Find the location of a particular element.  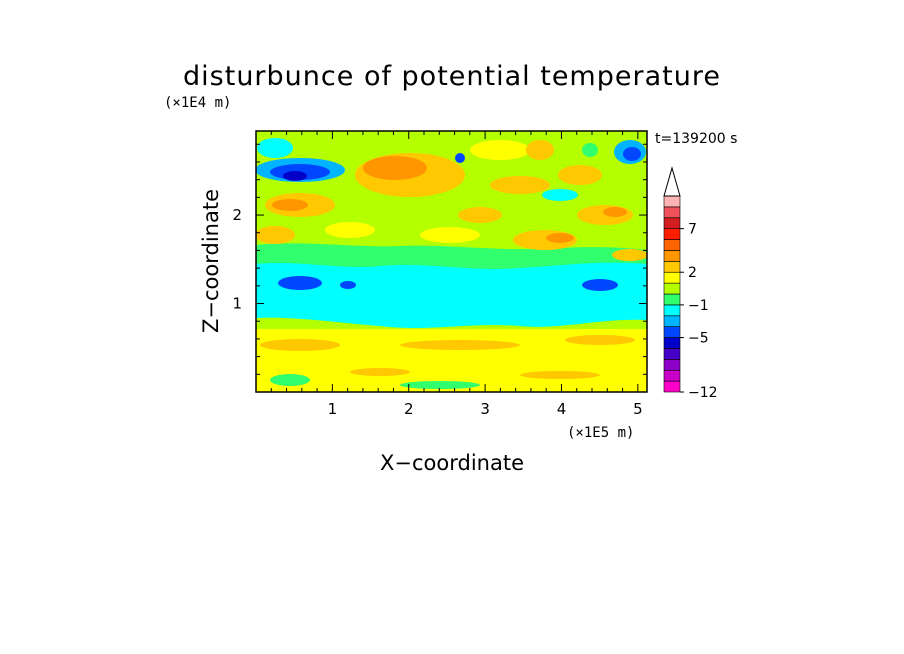

colorbar: −12−5−127 is located at coordinates (690, 283).